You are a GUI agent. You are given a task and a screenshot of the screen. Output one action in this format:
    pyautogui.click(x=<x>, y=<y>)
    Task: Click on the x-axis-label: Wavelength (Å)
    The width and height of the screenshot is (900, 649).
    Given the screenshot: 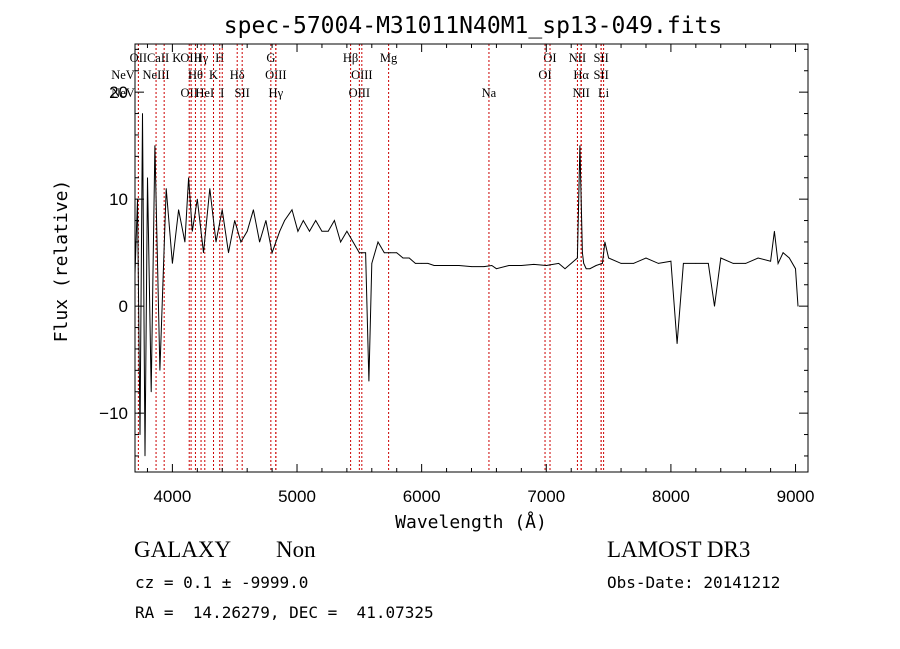 What is the action you would take?
    pyautogui.click(x=471, y=522)
    